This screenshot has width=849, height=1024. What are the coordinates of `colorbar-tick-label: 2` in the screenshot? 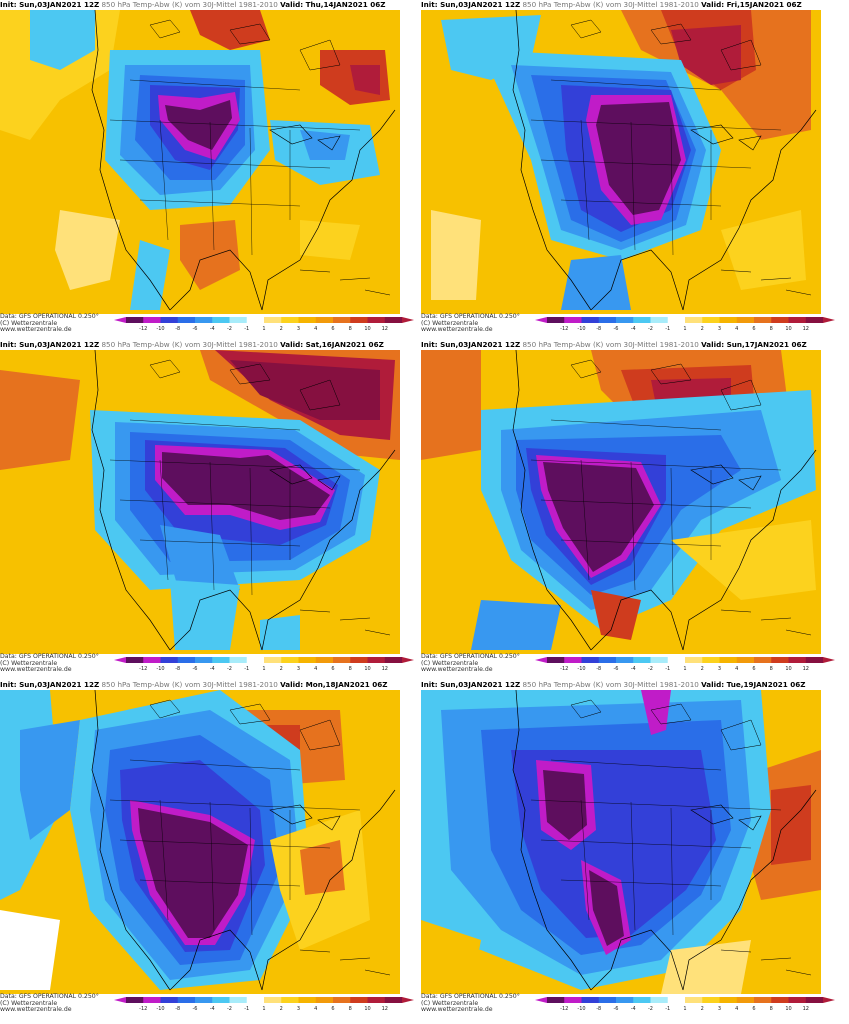 It's located at (281, 1009).